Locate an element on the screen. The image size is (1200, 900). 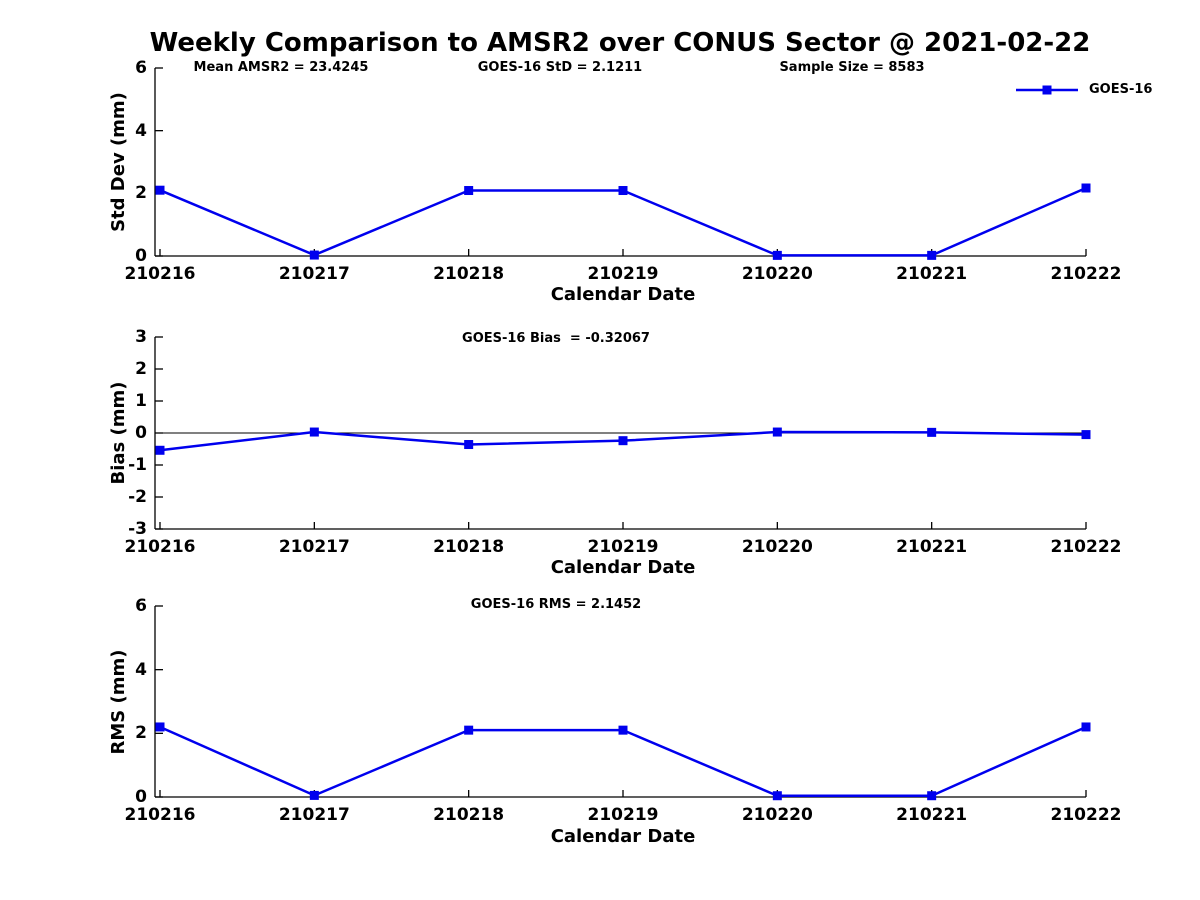
annotation-sample-size: Sample Size = 8583 is located at coordinates (852, 67).